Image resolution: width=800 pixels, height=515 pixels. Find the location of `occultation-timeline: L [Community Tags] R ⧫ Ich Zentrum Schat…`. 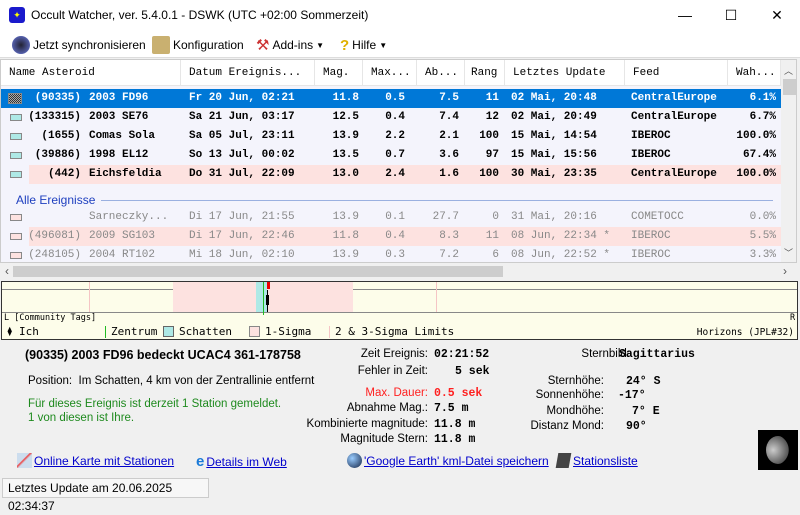

occultation-timeline: L [Community Tags] R ⧫ Ich Zentrum Schat… is located at coordinates (399, 310).